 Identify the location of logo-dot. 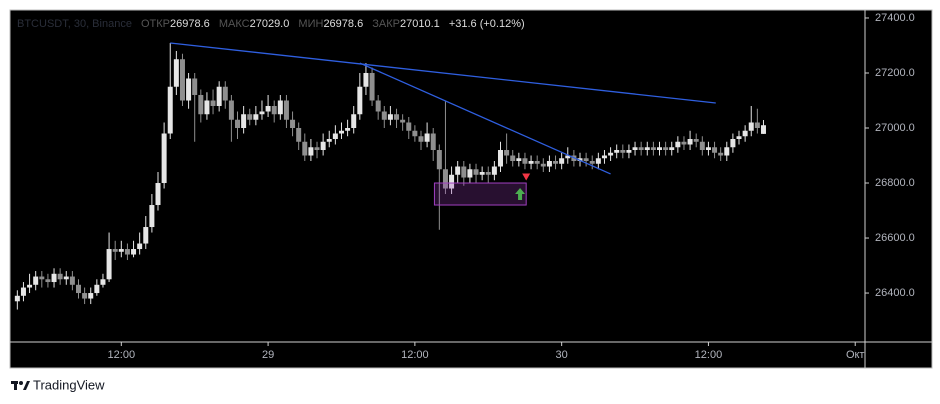
(21, 383).